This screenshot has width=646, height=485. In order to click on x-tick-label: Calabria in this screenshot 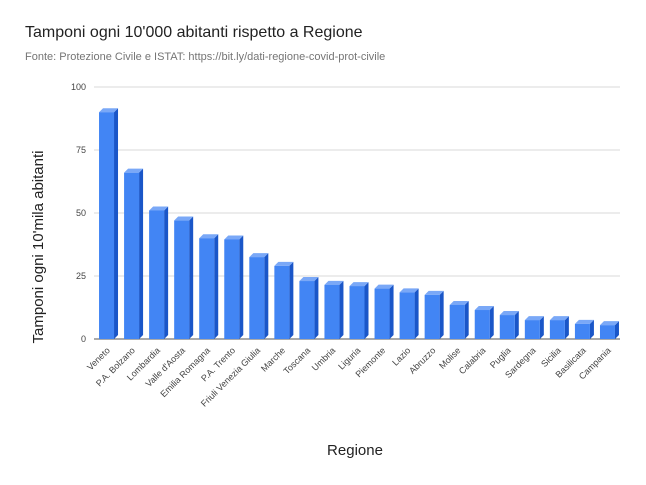, I will do `click(472, 360)`.